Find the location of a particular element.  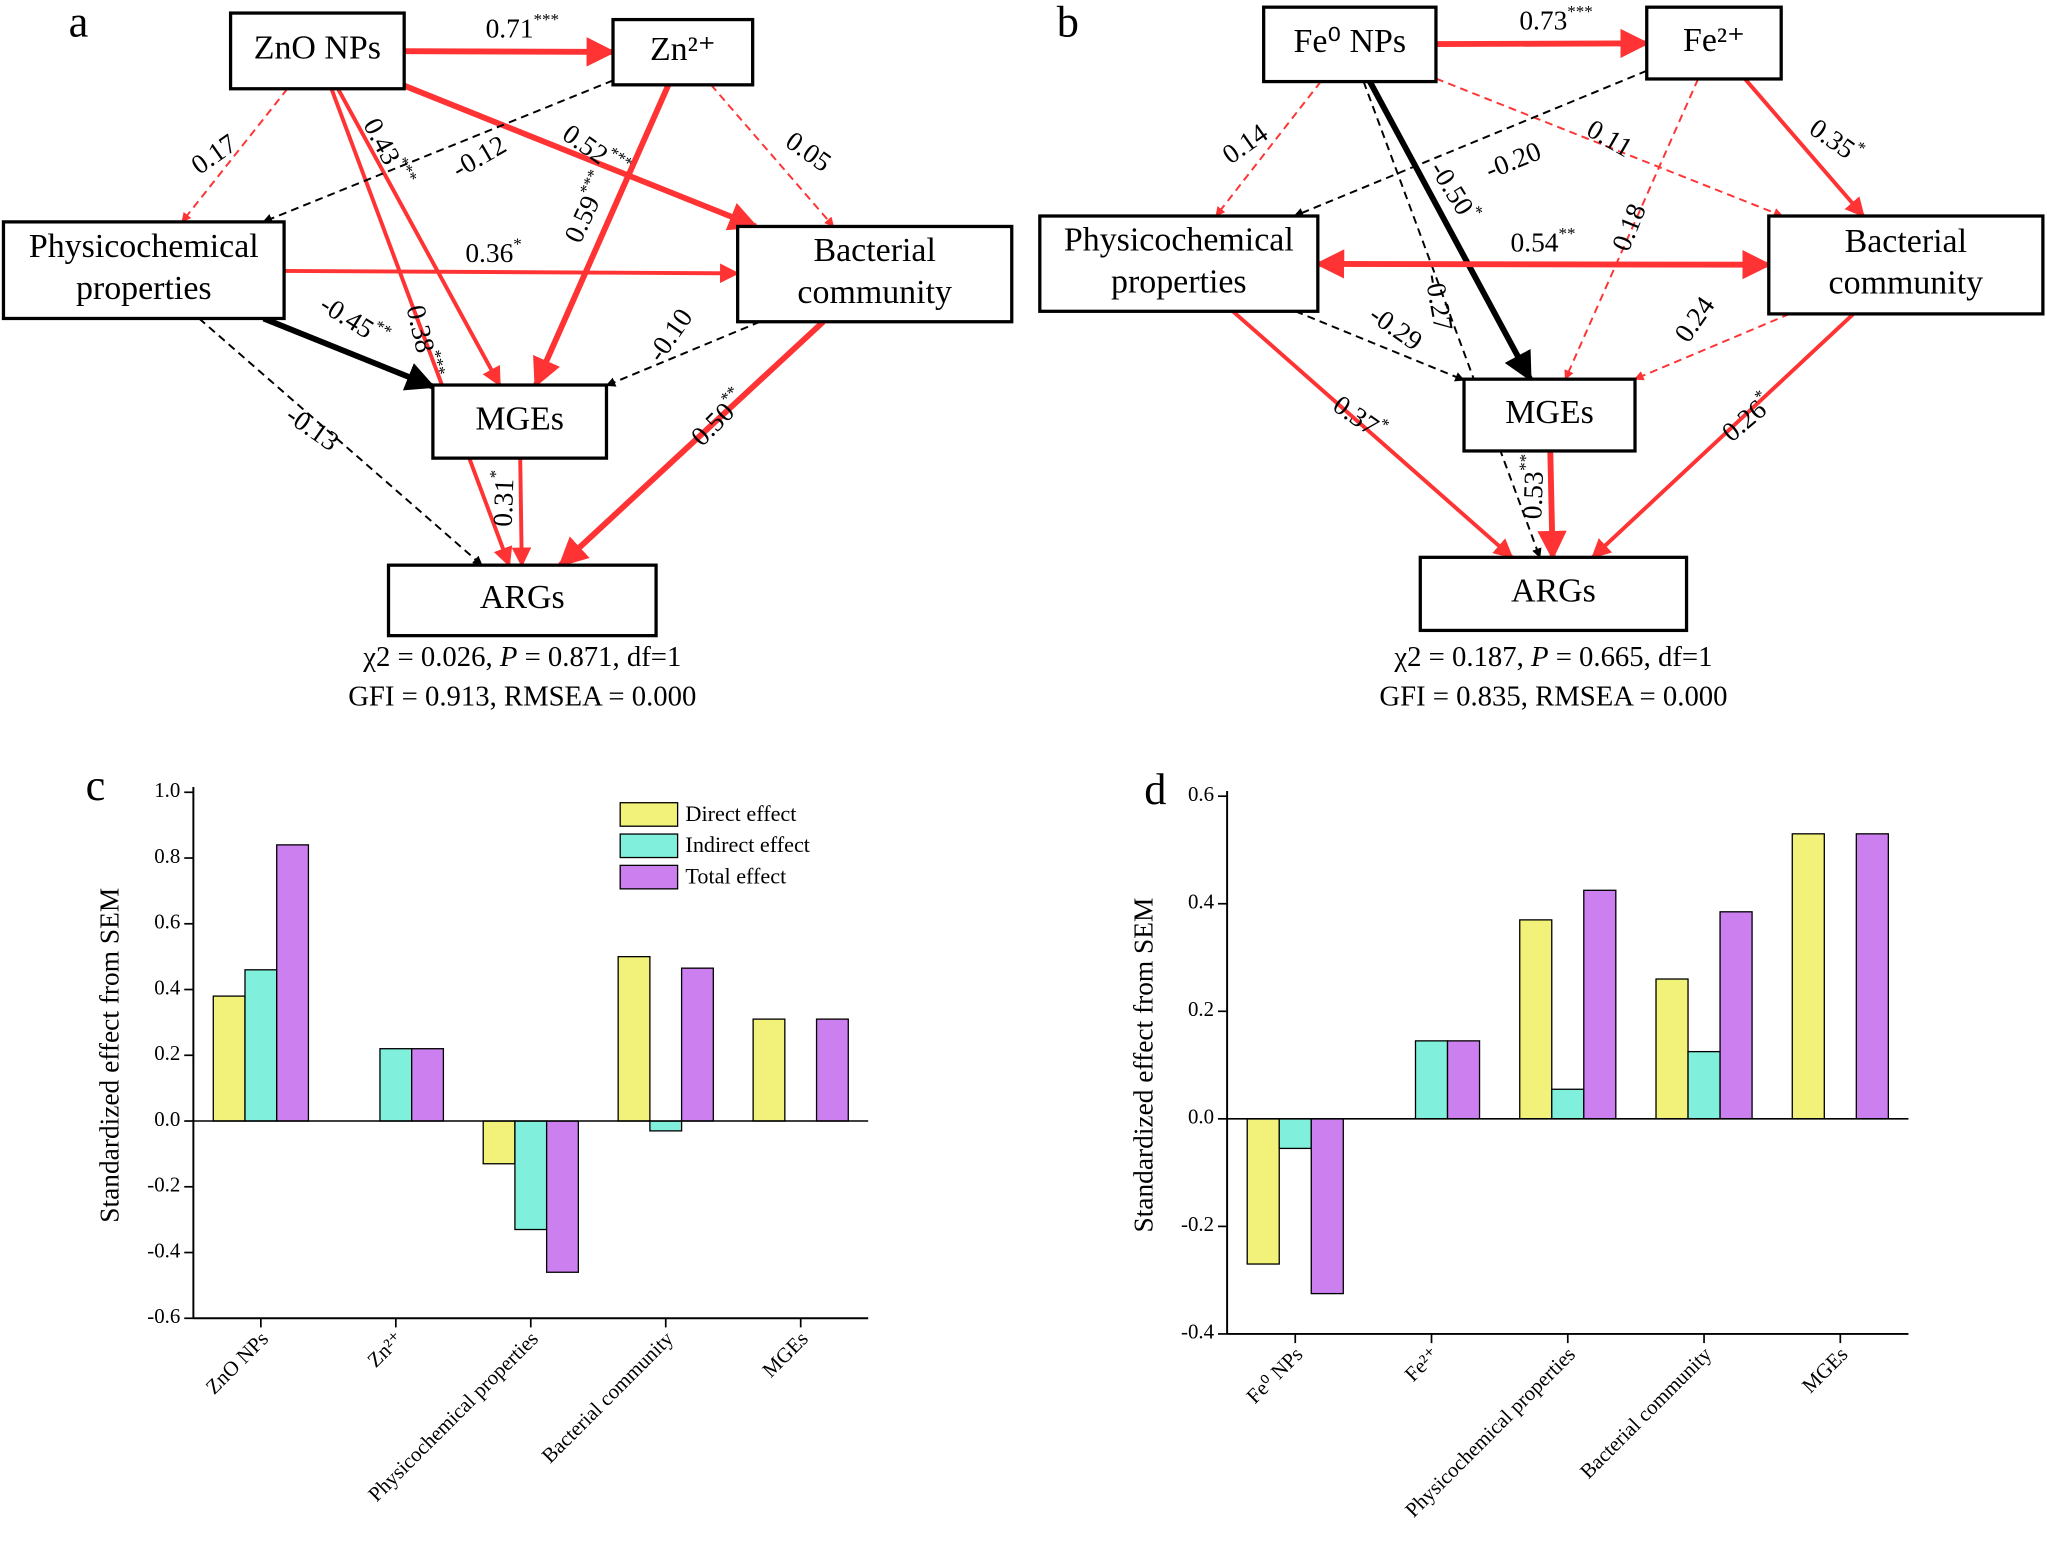

path-coefficient: 0.38*** is located at coordinates (424, 340).